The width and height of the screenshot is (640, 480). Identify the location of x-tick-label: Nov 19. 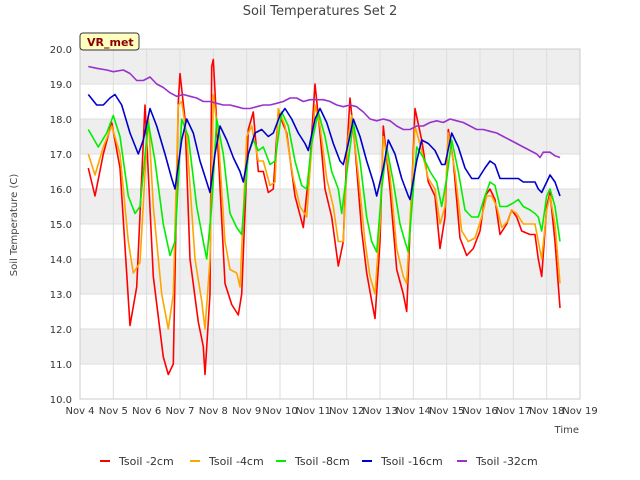
(579, 411).